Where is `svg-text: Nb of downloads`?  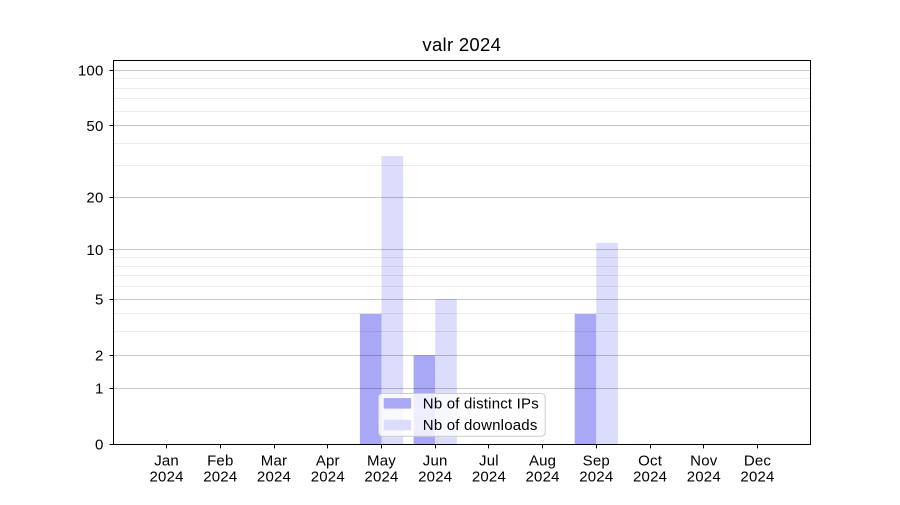 svg-text: Nb of downloads is located at coordinates (480, 425).